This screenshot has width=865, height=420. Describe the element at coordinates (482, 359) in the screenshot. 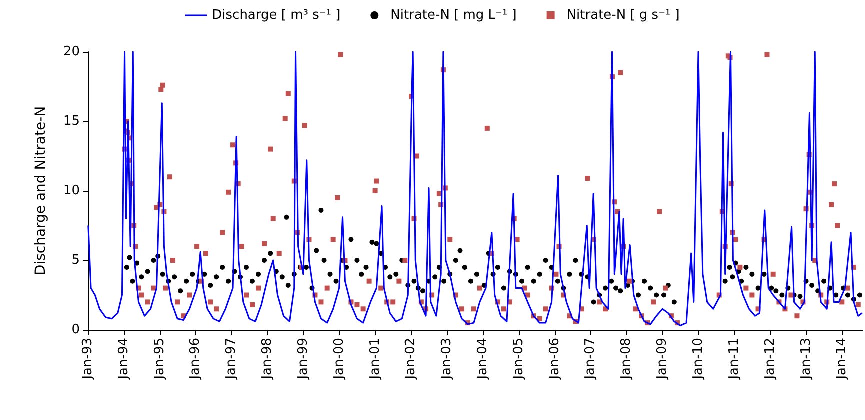

I see `x-tick-label: Jan-04` at that location.